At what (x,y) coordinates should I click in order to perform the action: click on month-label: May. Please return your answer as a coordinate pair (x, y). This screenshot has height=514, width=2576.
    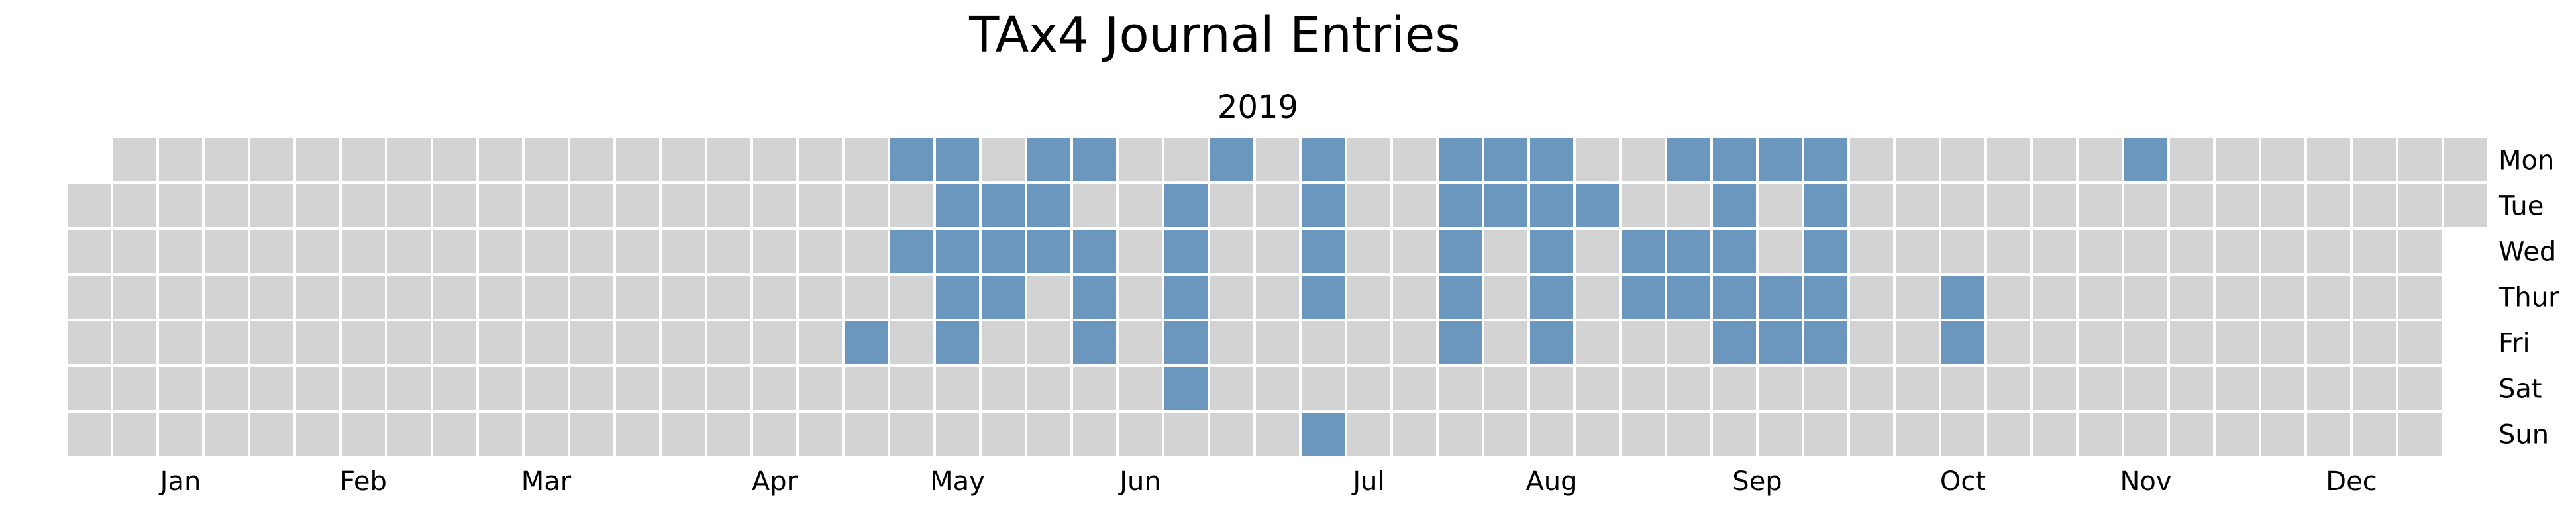
    Looking at the image, I should click on (957, 481).